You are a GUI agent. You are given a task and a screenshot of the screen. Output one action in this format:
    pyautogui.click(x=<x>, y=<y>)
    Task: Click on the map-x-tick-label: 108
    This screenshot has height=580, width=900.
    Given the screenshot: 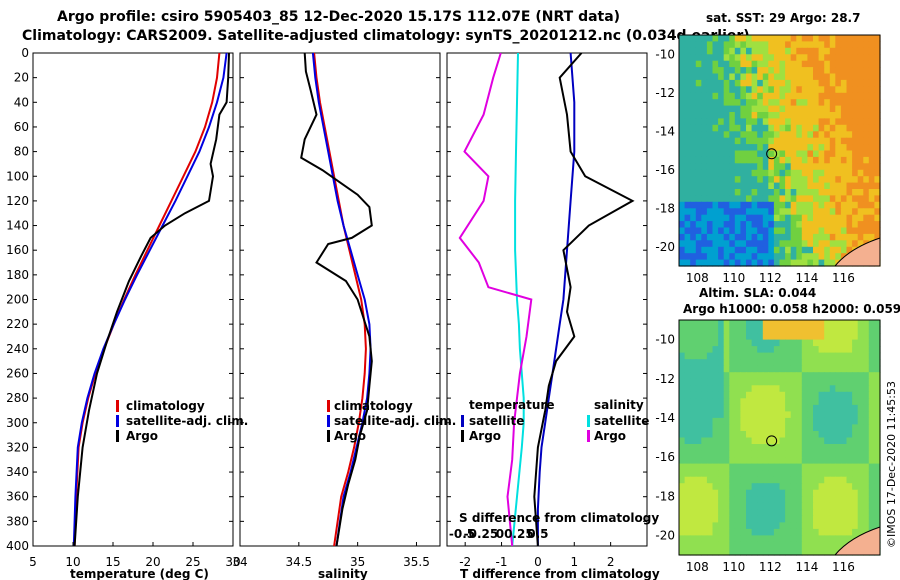 What is the action you would take?
    pyautogui.click(x=697, y=567)
    